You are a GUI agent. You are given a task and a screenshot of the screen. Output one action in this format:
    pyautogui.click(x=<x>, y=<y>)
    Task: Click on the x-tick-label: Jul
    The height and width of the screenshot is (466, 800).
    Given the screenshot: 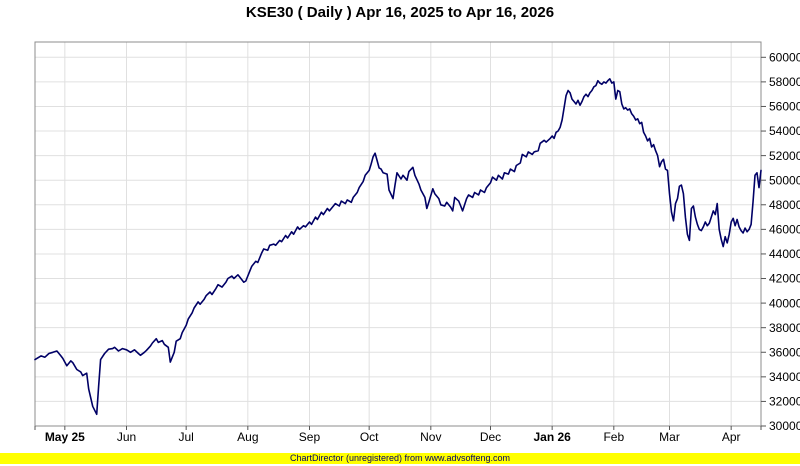 What is the action you would take?
    pyautogui.click(x=185, y=437)
    